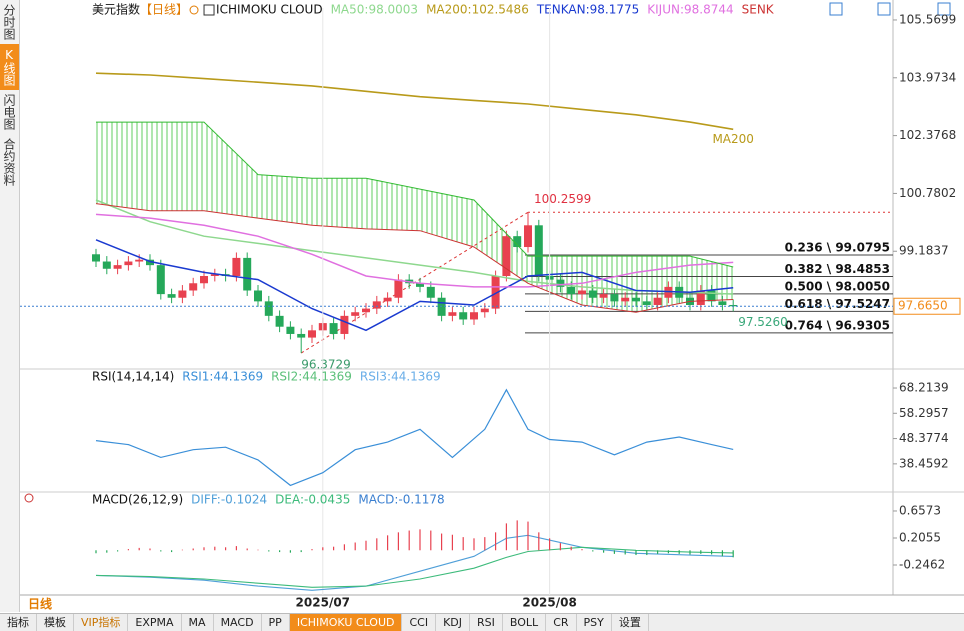 Image resolution: width=964 pixels, height=631 pixels. Describe the element at coordinates (732, 139) in the screenshot. I see `line-end-label: MA200` at that location.